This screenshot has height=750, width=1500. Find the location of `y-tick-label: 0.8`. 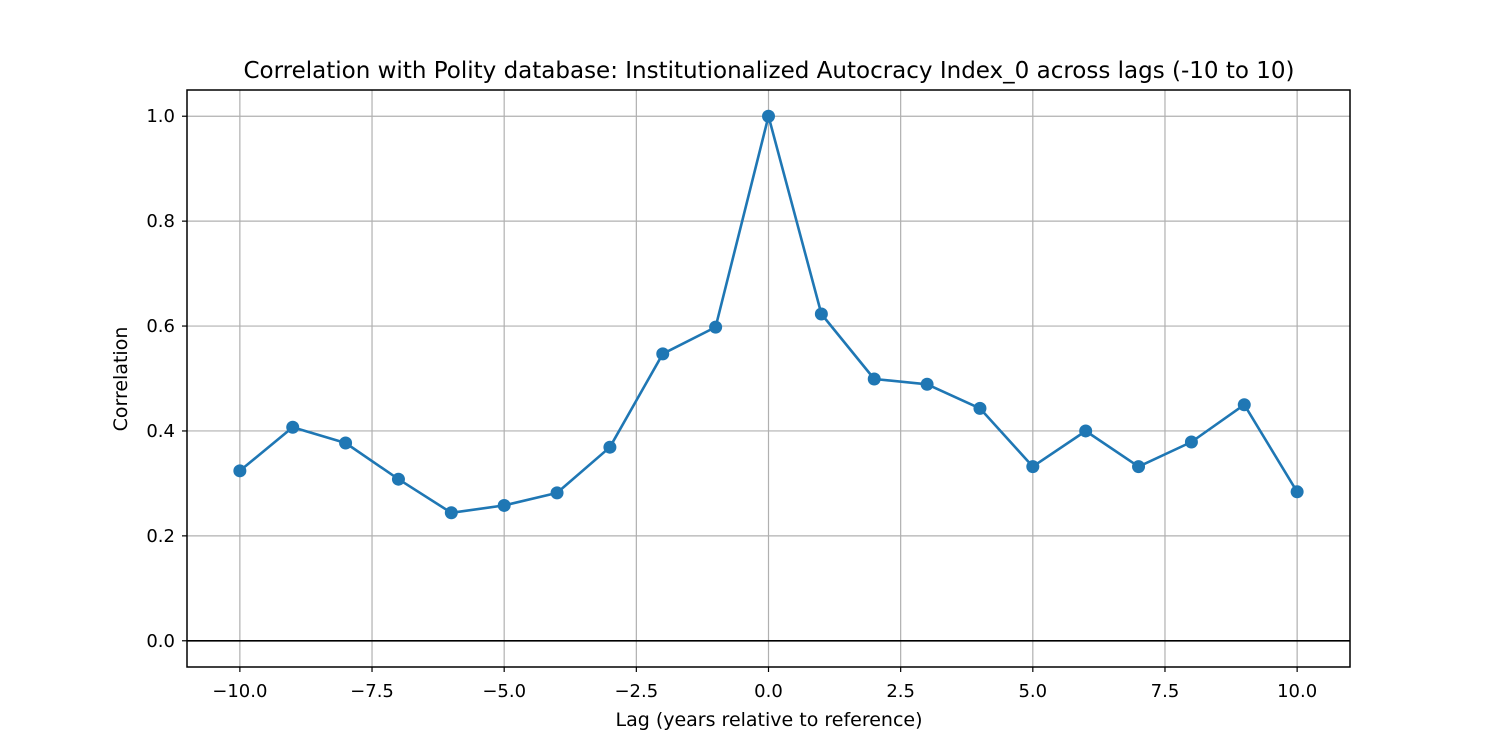

y-tick-label: 0.8 is located at coordinates (160, 221).